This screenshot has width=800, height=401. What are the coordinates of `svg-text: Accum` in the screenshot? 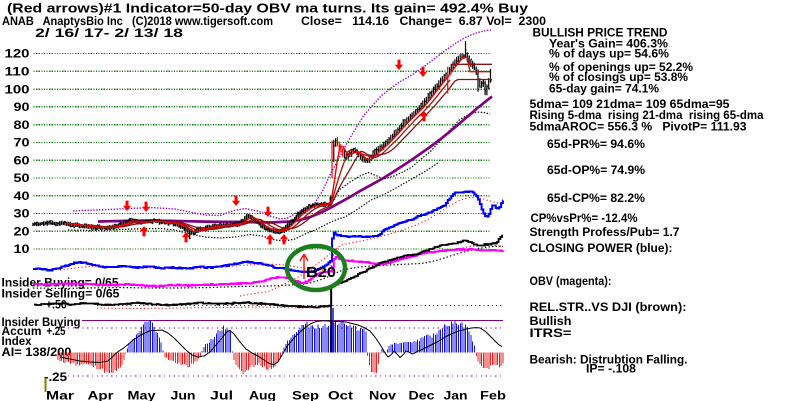 It's located at (22, 332).